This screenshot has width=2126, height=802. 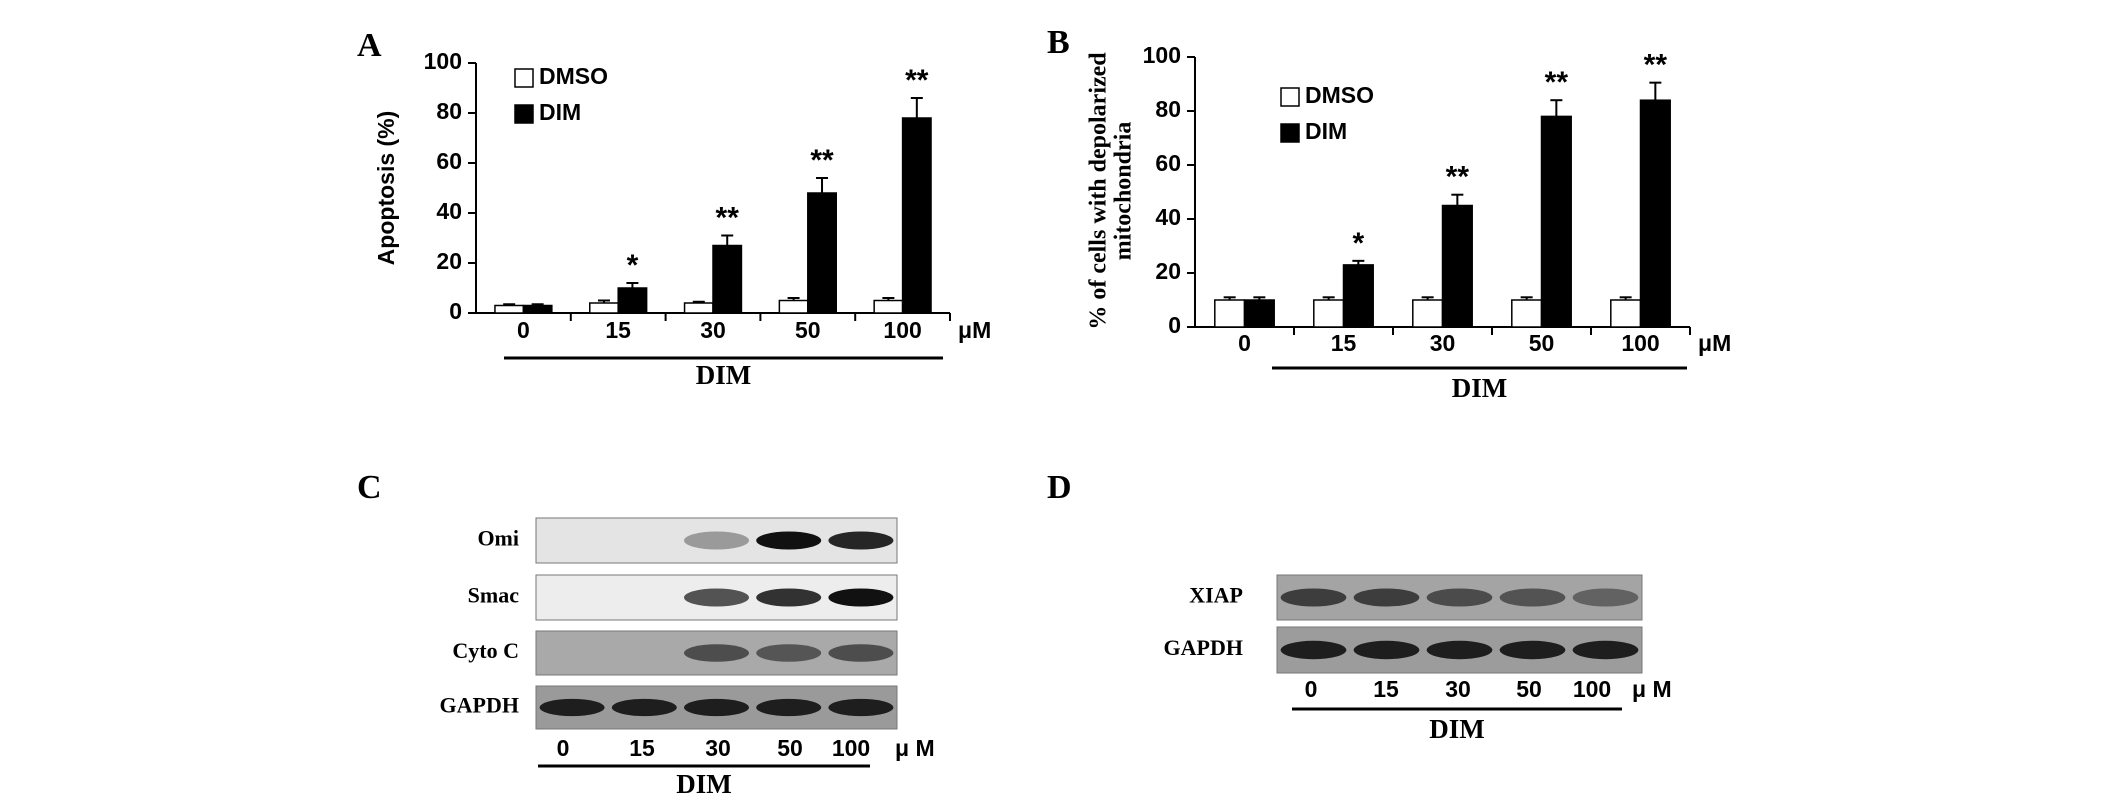 I want to click on blot-row-label: Omi, so click(x=498, y=538).